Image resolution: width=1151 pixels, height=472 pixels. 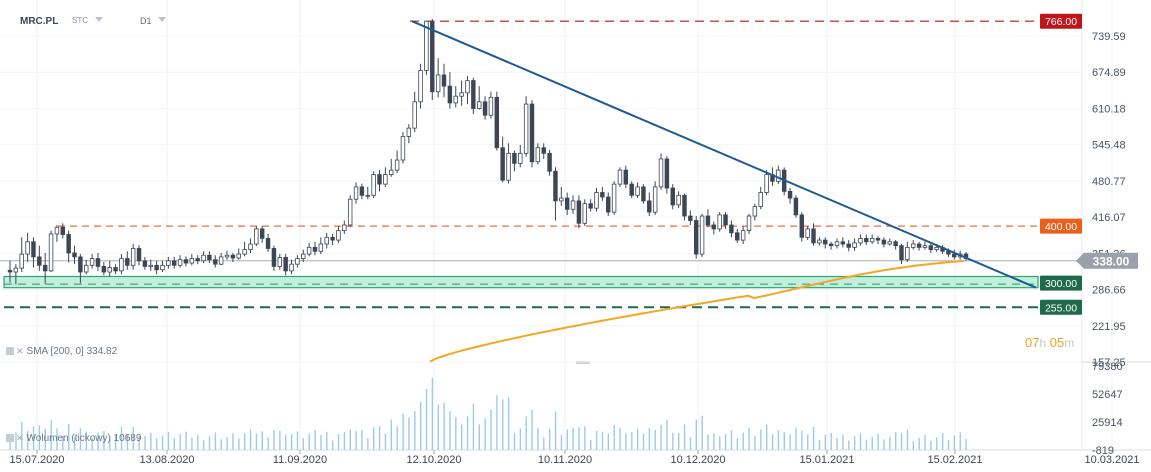 What do you see at coordinates (1089, 164) in the screenshot?
I see `price-labels: 766.00 400.00 300.00 255.00 338.00` at bounding box center [1089, 164].